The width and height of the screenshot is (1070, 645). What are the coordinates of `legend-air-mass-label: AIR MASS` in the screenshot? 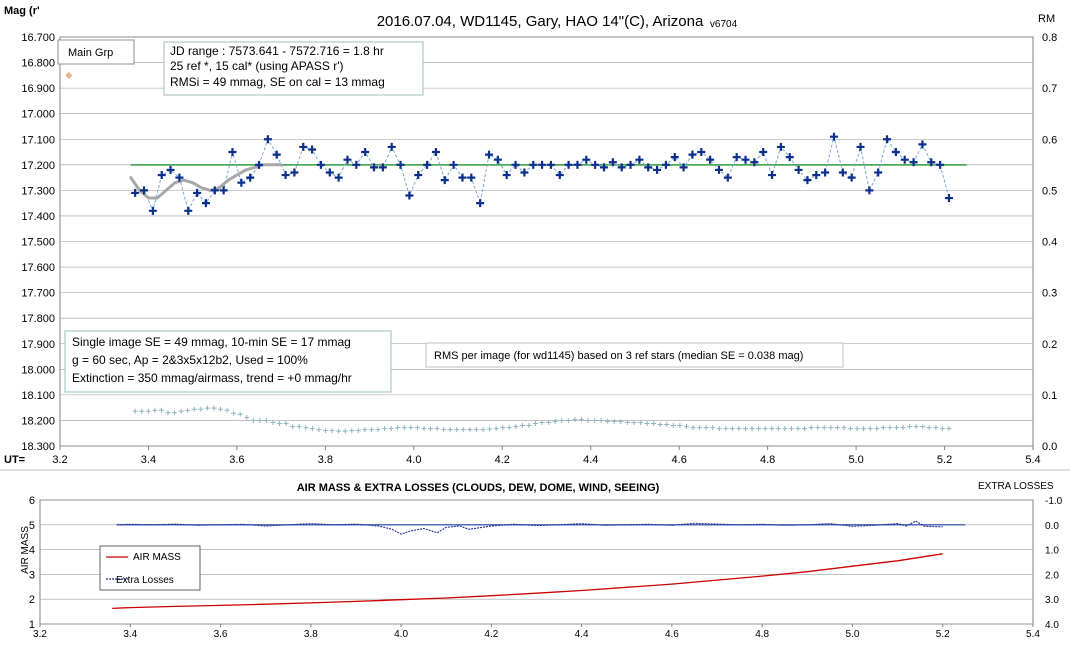 It's located at (157, 557).